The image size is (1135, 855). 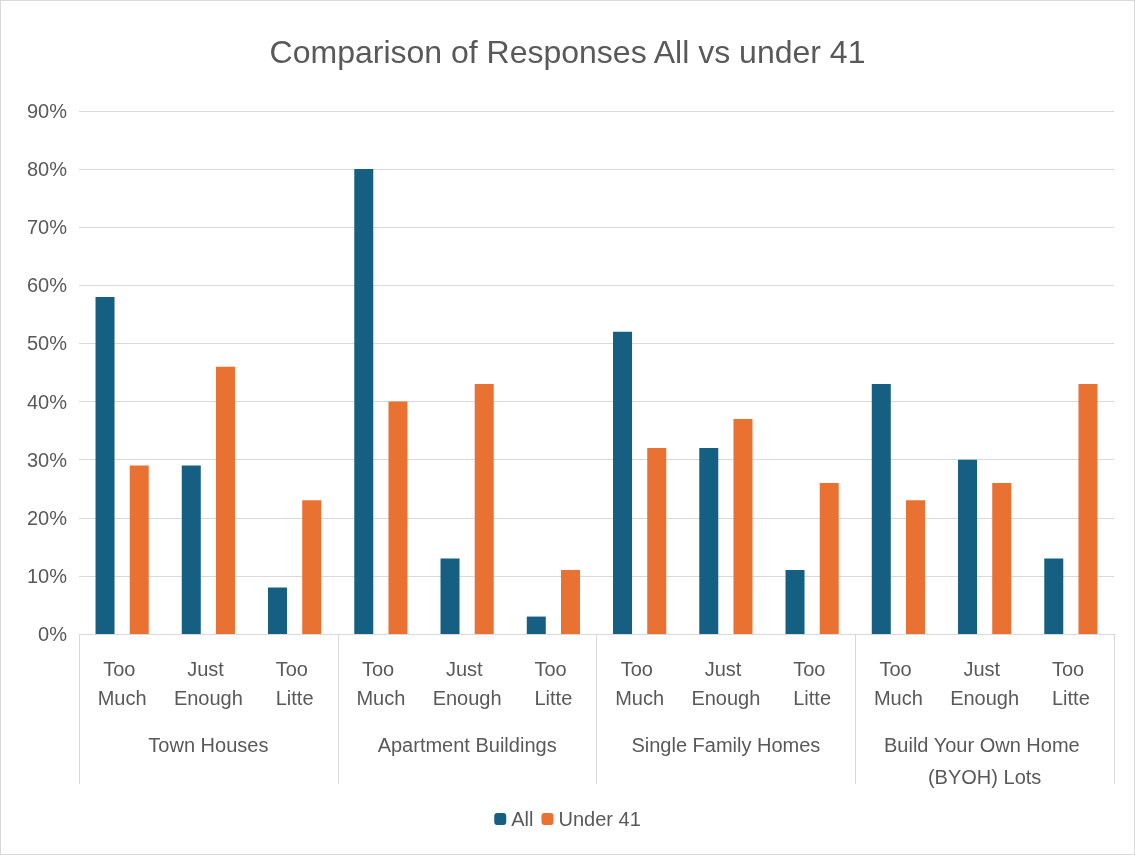 I want to click on text: Town Houses, so click(x=208, y=745).